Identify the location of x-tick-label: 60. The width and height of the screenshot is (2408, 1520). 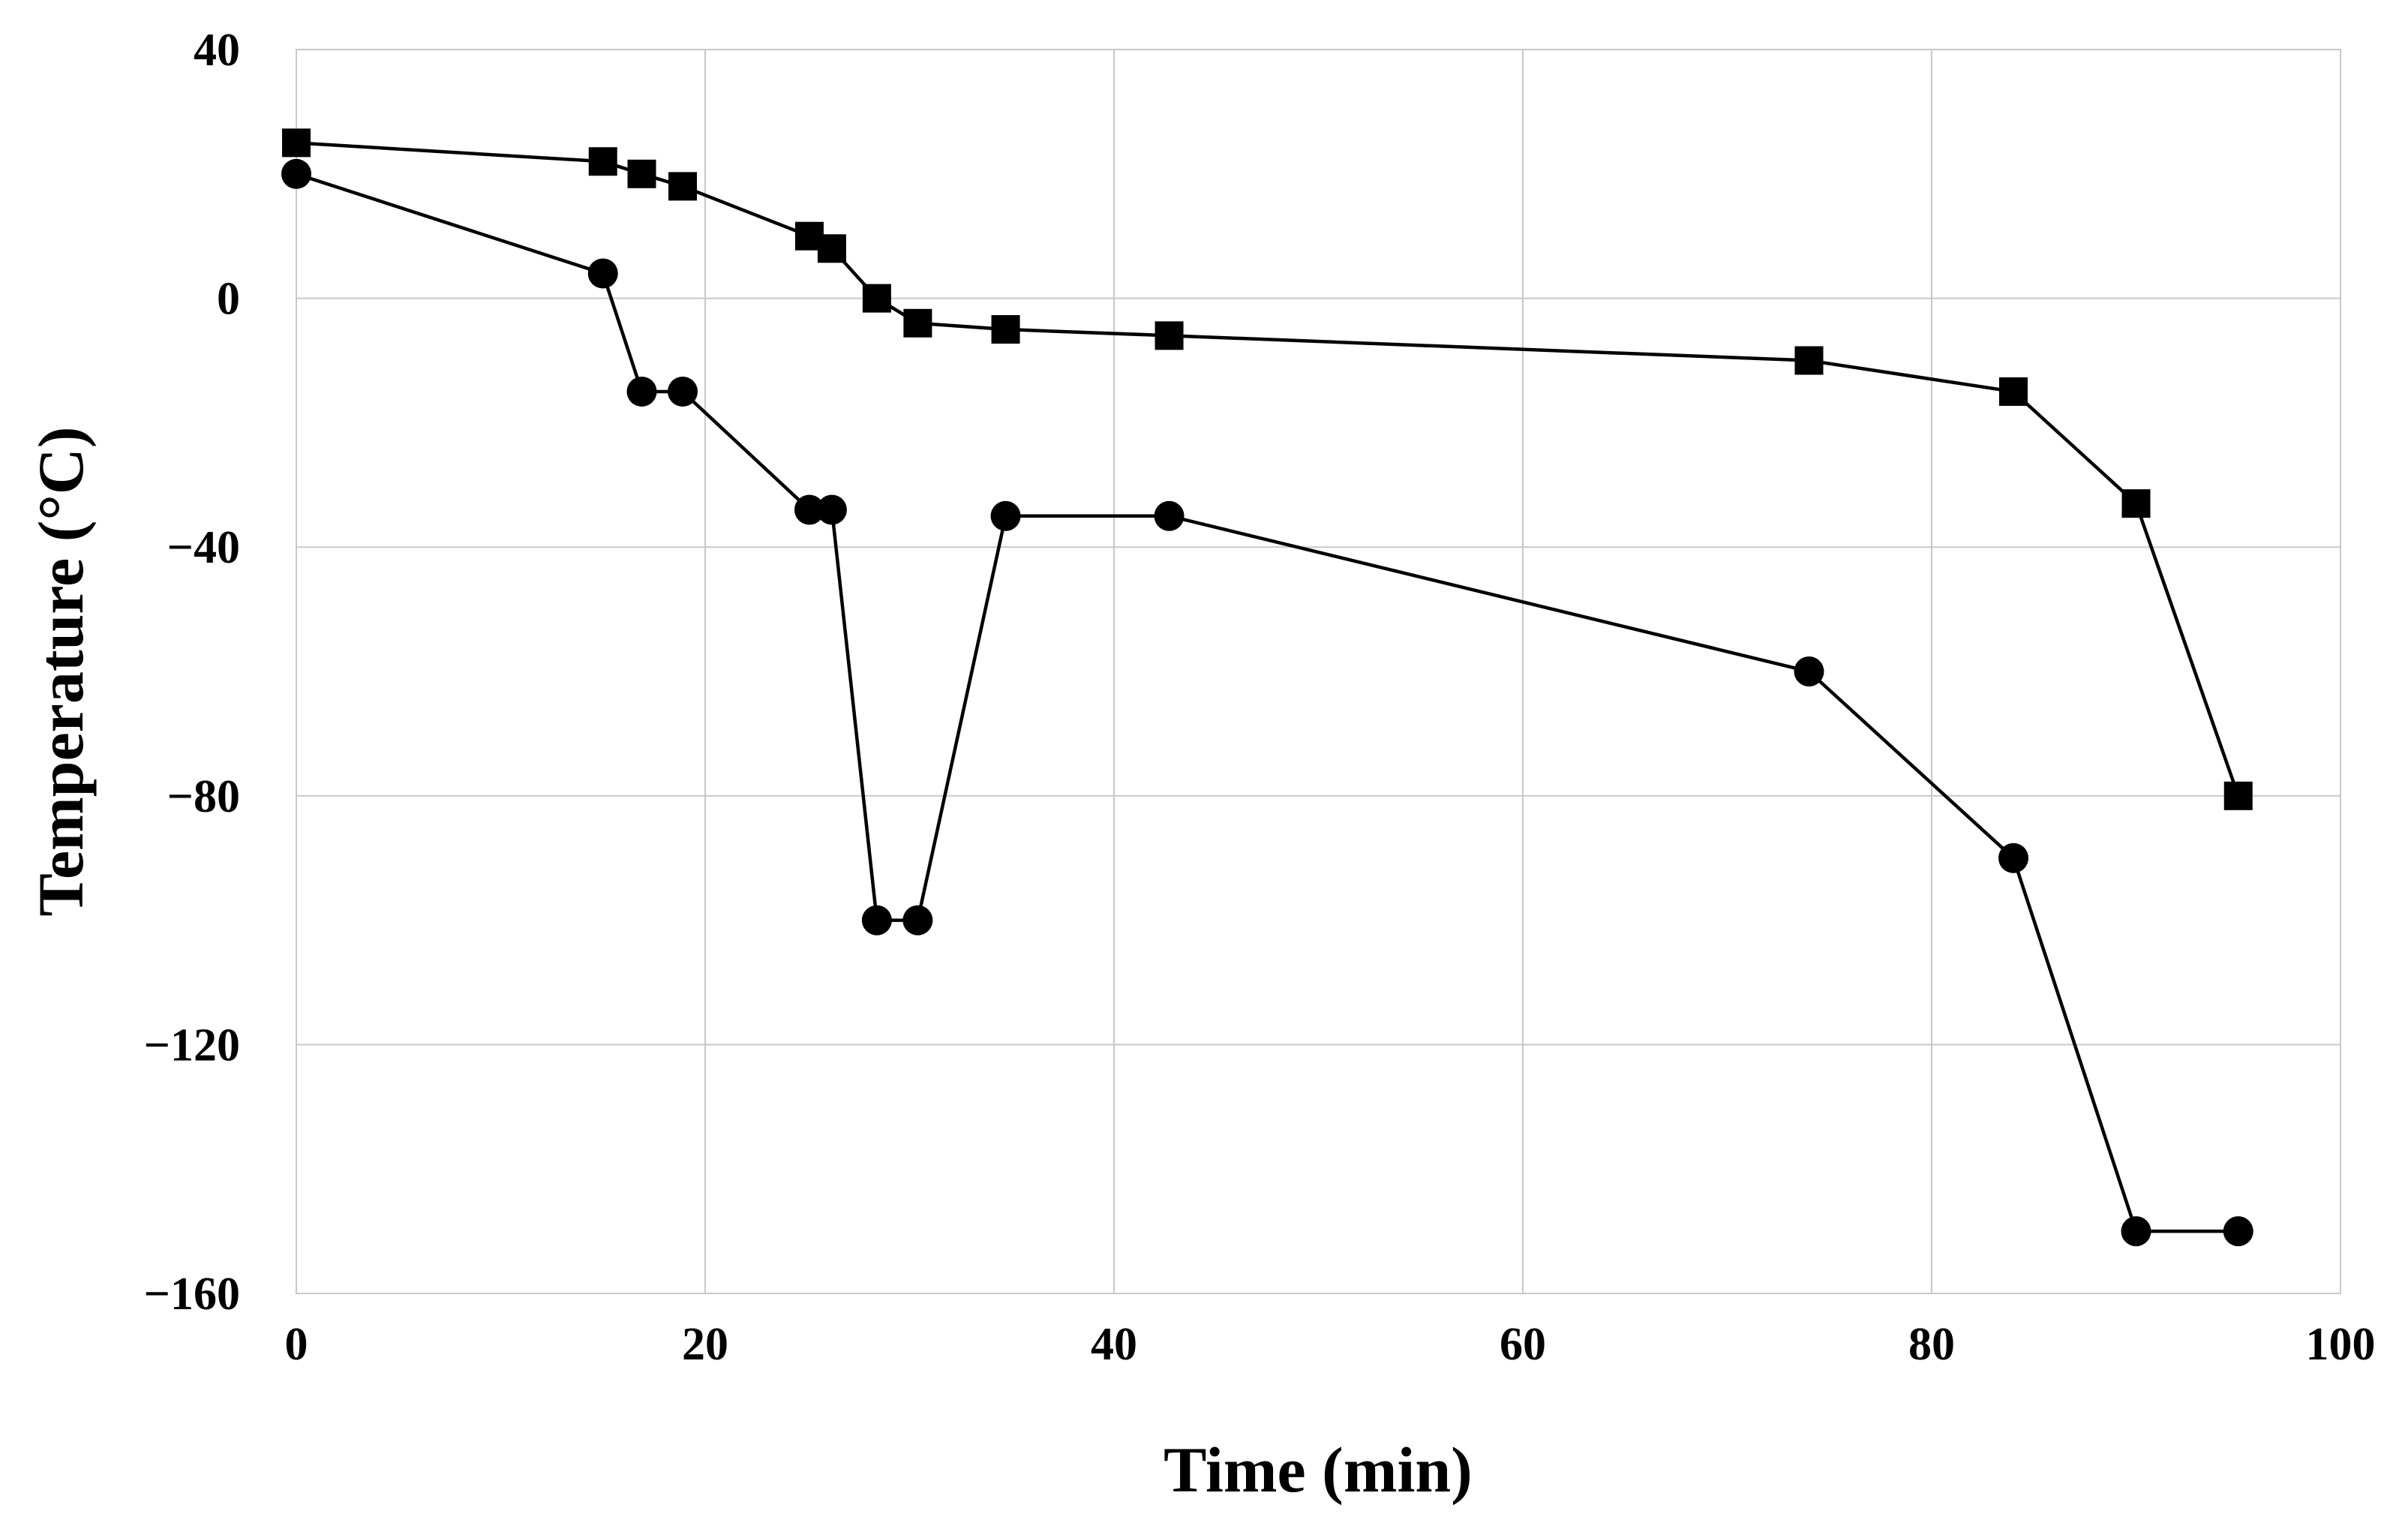
(1523, 1344).